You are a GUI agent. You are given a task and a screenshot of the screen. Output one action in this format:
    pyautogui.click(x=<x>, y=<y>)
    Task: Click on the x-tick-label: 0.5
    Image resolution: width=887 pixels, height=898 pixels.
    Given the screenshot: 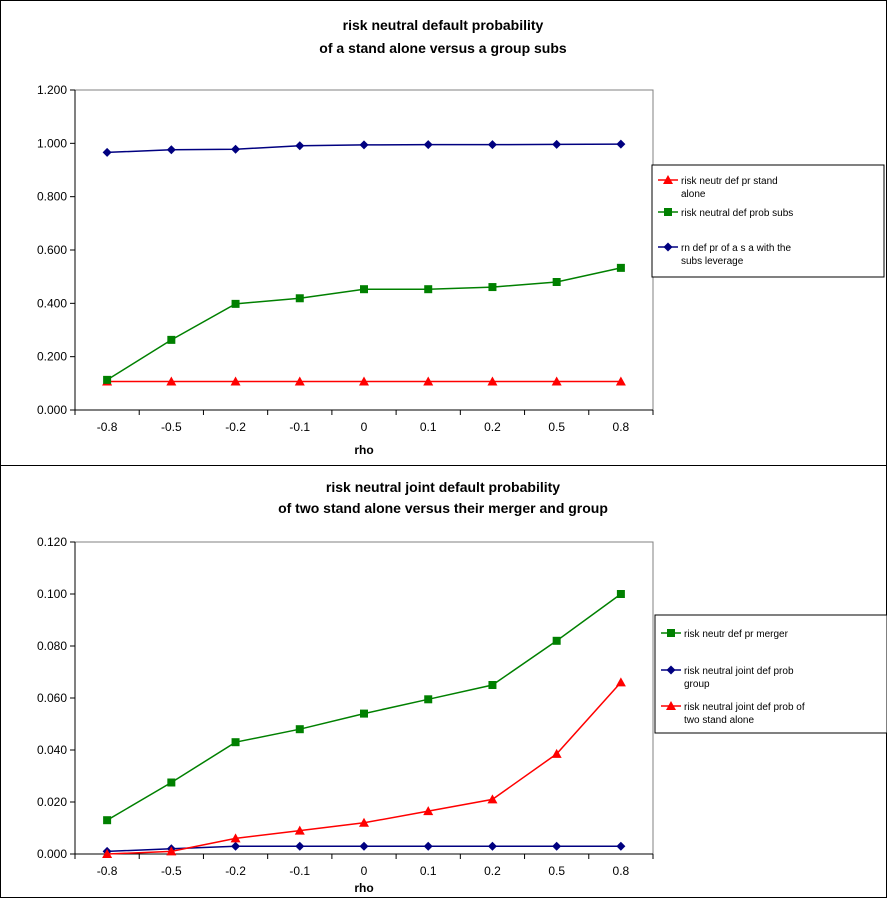 What is the action you would take?
    pyautogui.click(x=556, y=427)
    